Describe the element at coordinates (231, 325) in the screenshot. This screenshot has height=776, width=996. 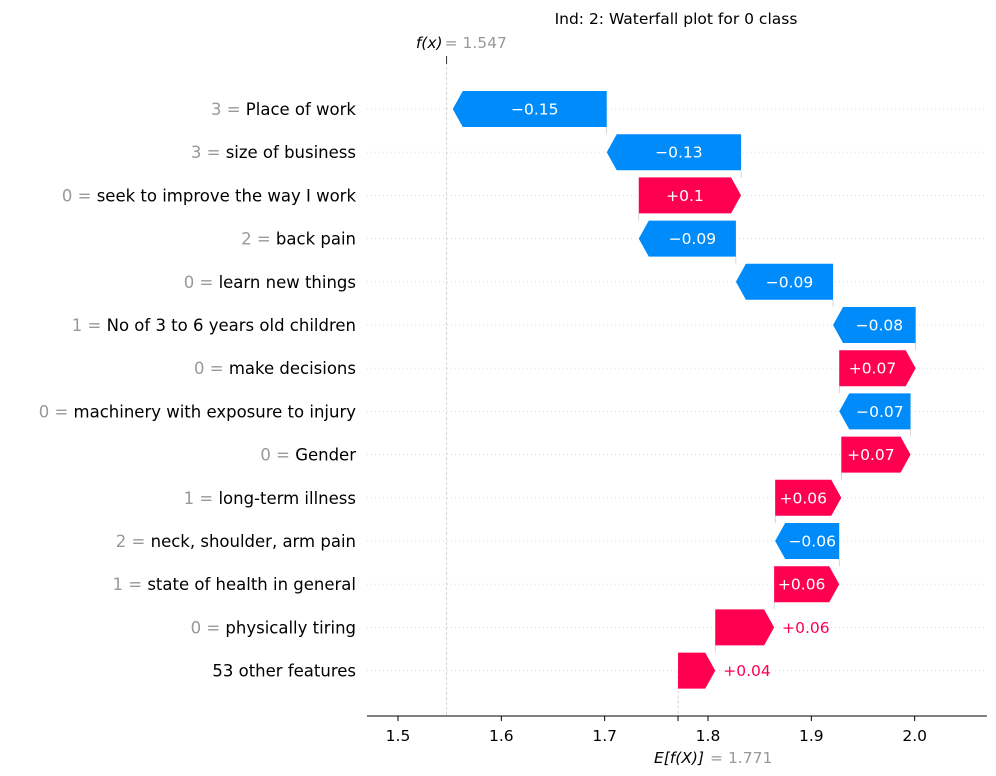
I see `feature-name: No of 3 to 6 years old children` at that location.